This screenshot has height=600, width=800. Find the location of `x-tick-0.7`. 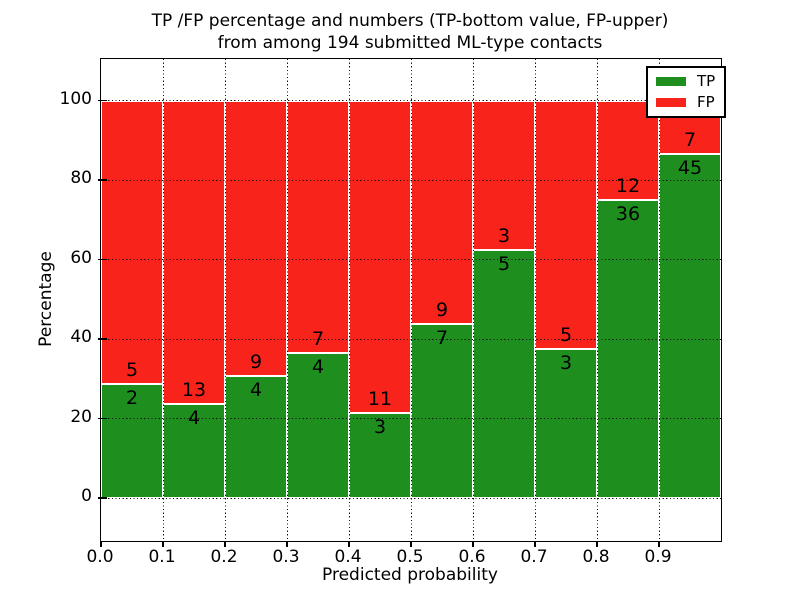

x-tick-0.7 is located at coordinates (535, 544).